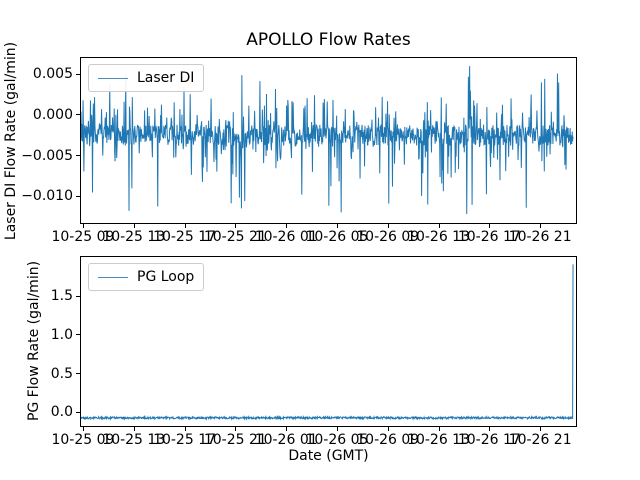 Image resolution: width=640 pixels, height=480 pixels. Describe the element at coordinates (61, 373) in the screenshot. I see `y-tick-label: 0.5` at that location.